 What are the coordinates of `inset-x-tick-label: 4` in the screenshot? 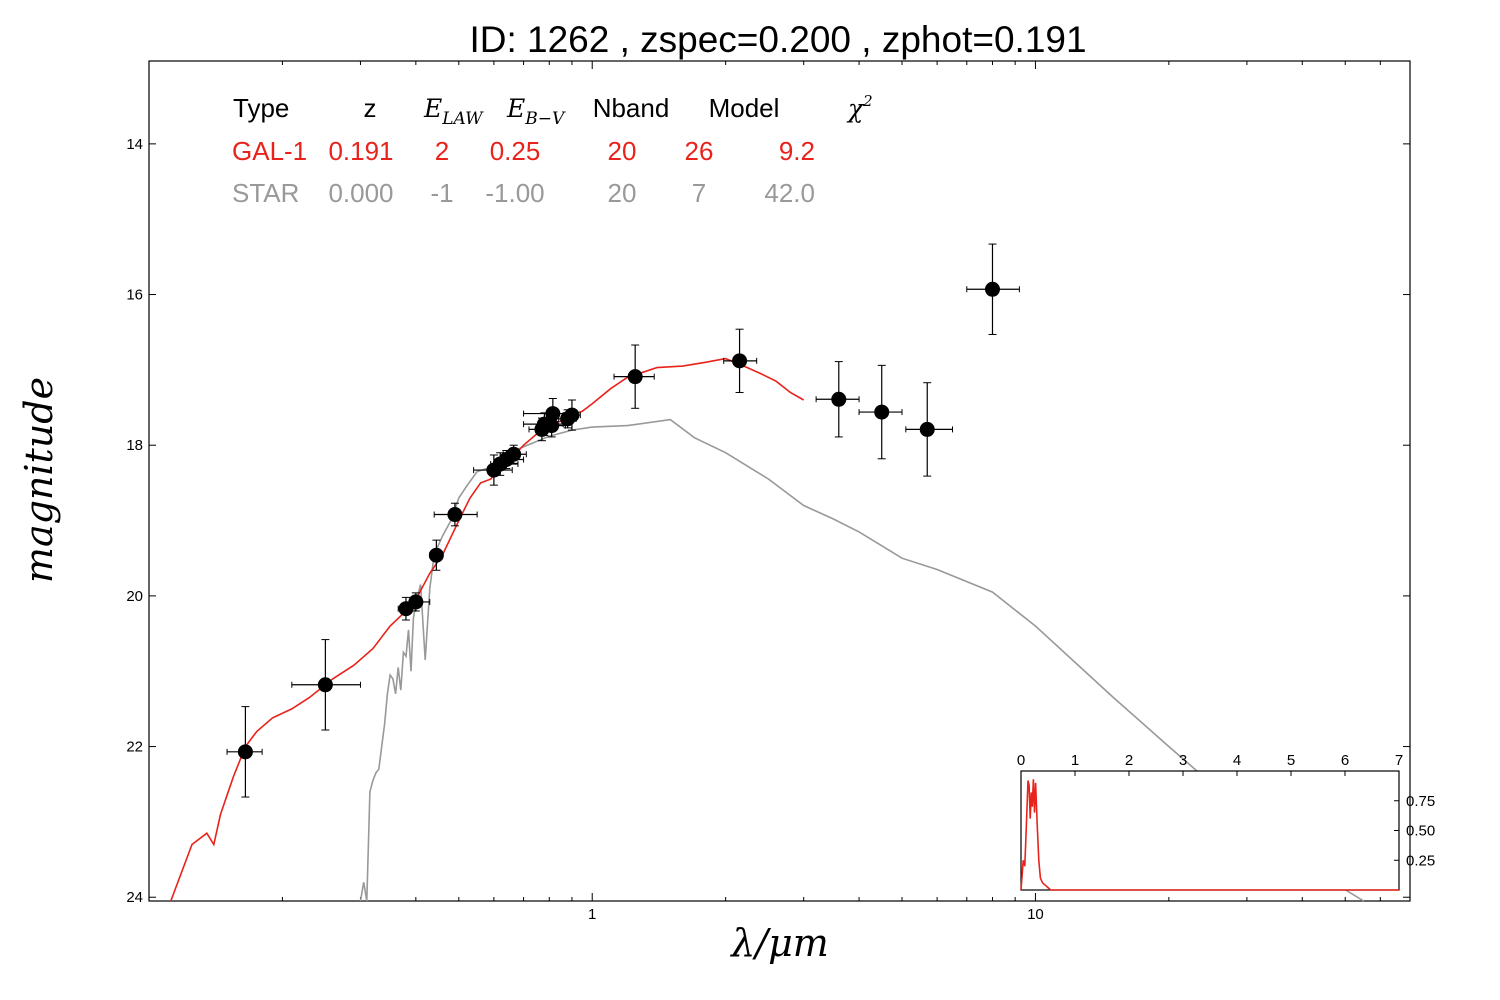 It's located at (1237, 760).